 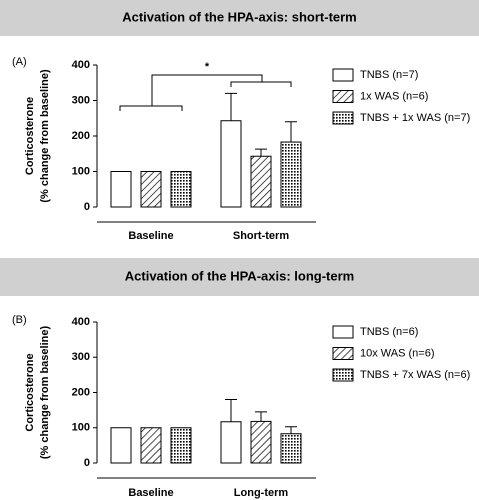 I want to click on legend-label: 1x WAS (n=6), so click(x=394, y=96).